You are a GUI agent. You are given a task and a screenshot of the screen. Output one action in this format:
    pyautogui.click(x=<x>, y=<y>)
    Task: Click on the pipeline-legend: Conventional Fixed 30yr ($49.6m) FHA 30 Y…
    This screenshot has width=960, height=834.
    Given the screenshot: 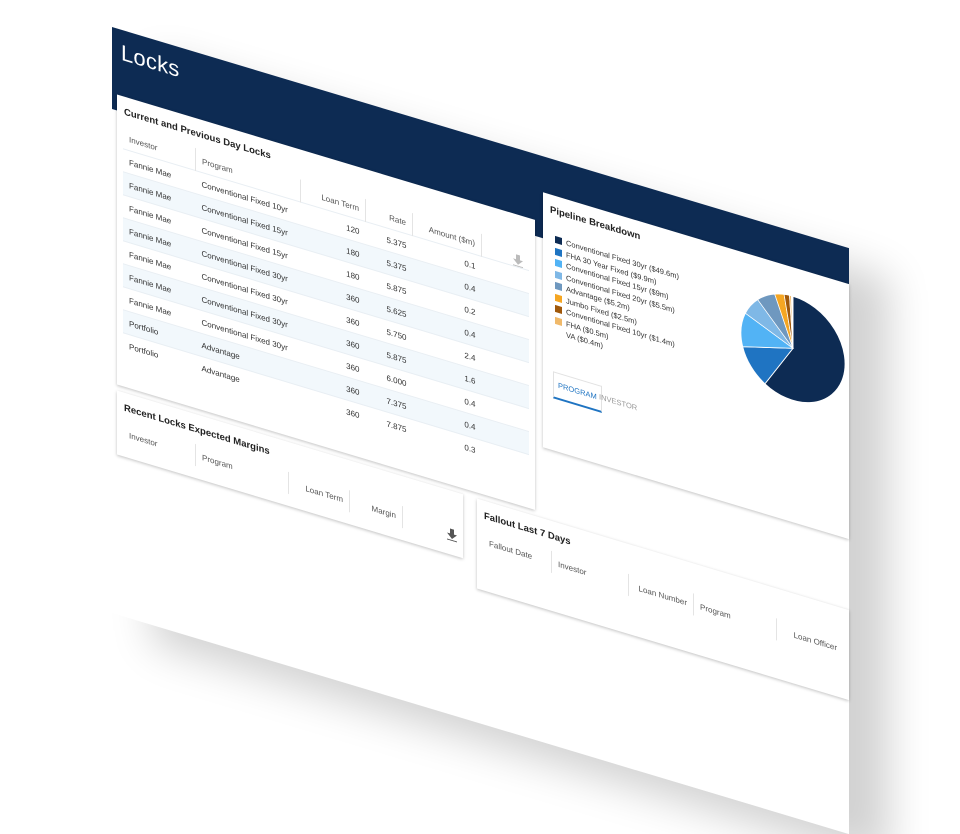 What is the action you would take?
    pyautogui.click(x=617, y=304)
    